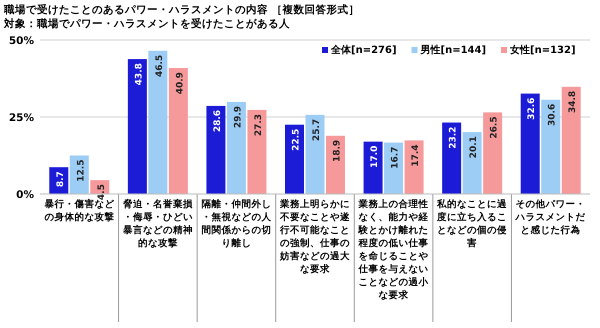 Image resolution: width=600 pixels, height=328 pixels. What do you see at coordinates (159, 65) in the screenshot?
I see `data-label: 46.5` at bounding box center [159, 65].